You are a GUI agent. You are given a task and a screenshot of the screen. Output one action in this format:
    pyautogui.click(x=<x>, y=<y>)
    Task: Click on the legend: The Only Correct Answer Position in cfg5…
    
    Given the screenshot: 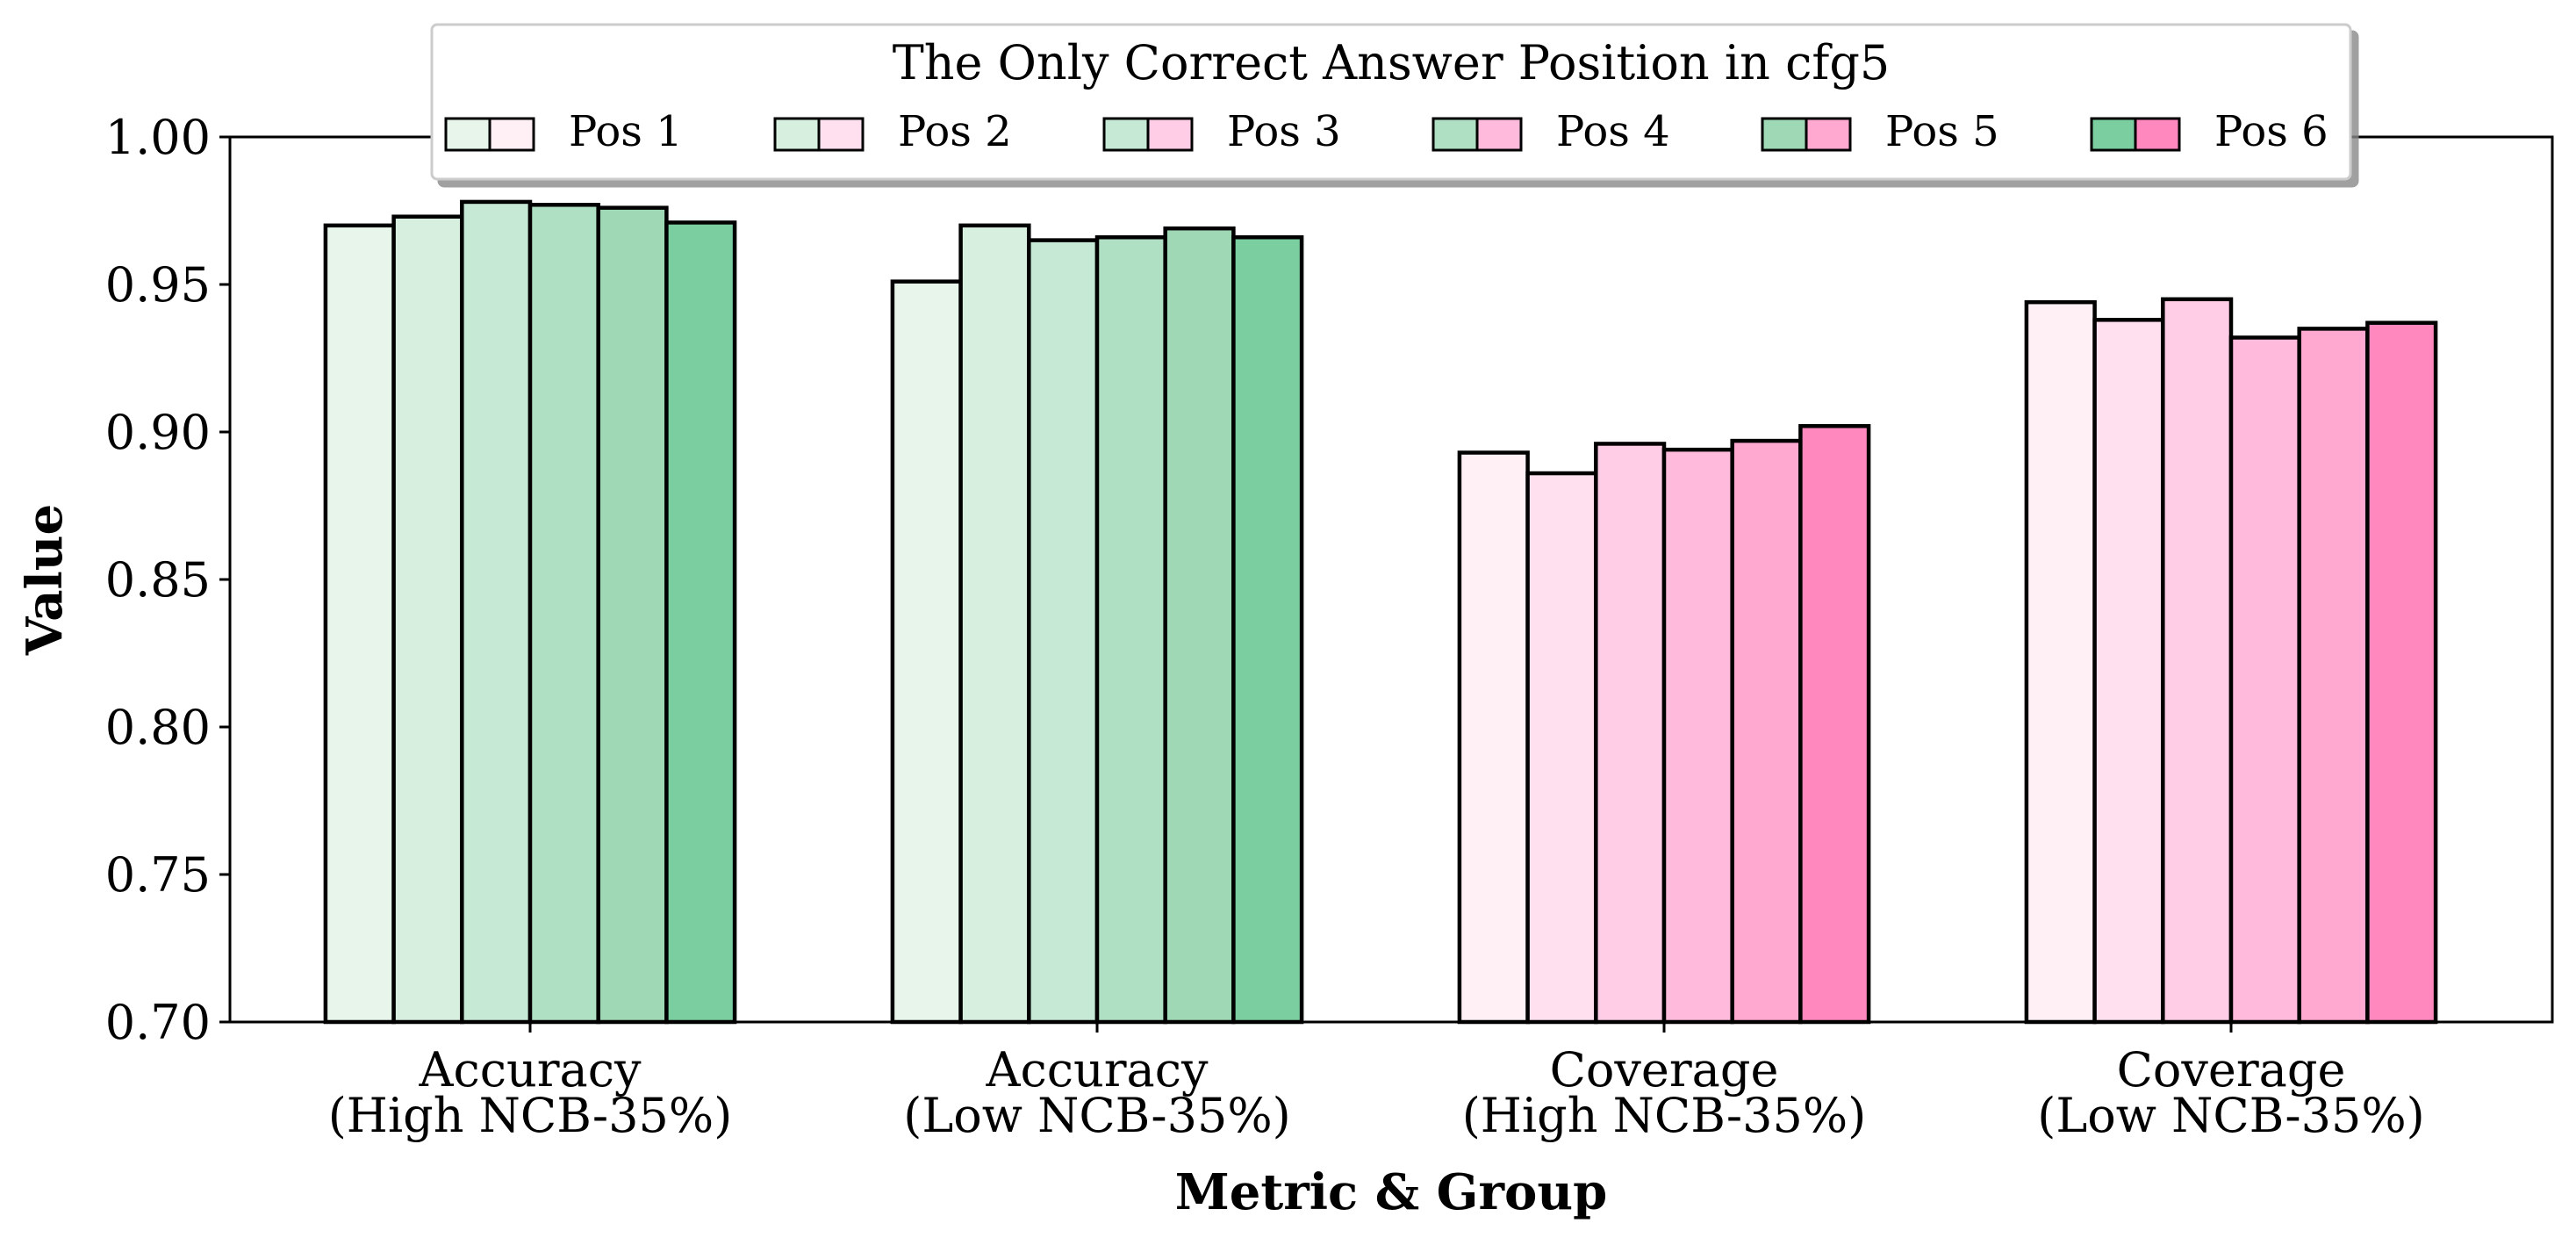 What is the action you would take?
    pyautogui.click(x=1391, y=102)
    